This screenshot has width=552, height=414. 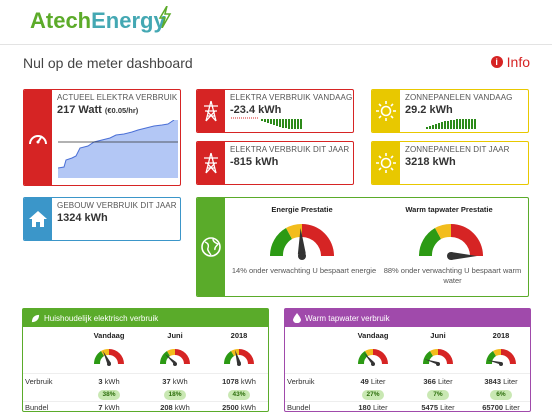 What do you see at coordinates (117, 97) in the screenshot?
I see `card-actueel-label: Actueel Elektra verbruik` at bounding box center [117, 97].